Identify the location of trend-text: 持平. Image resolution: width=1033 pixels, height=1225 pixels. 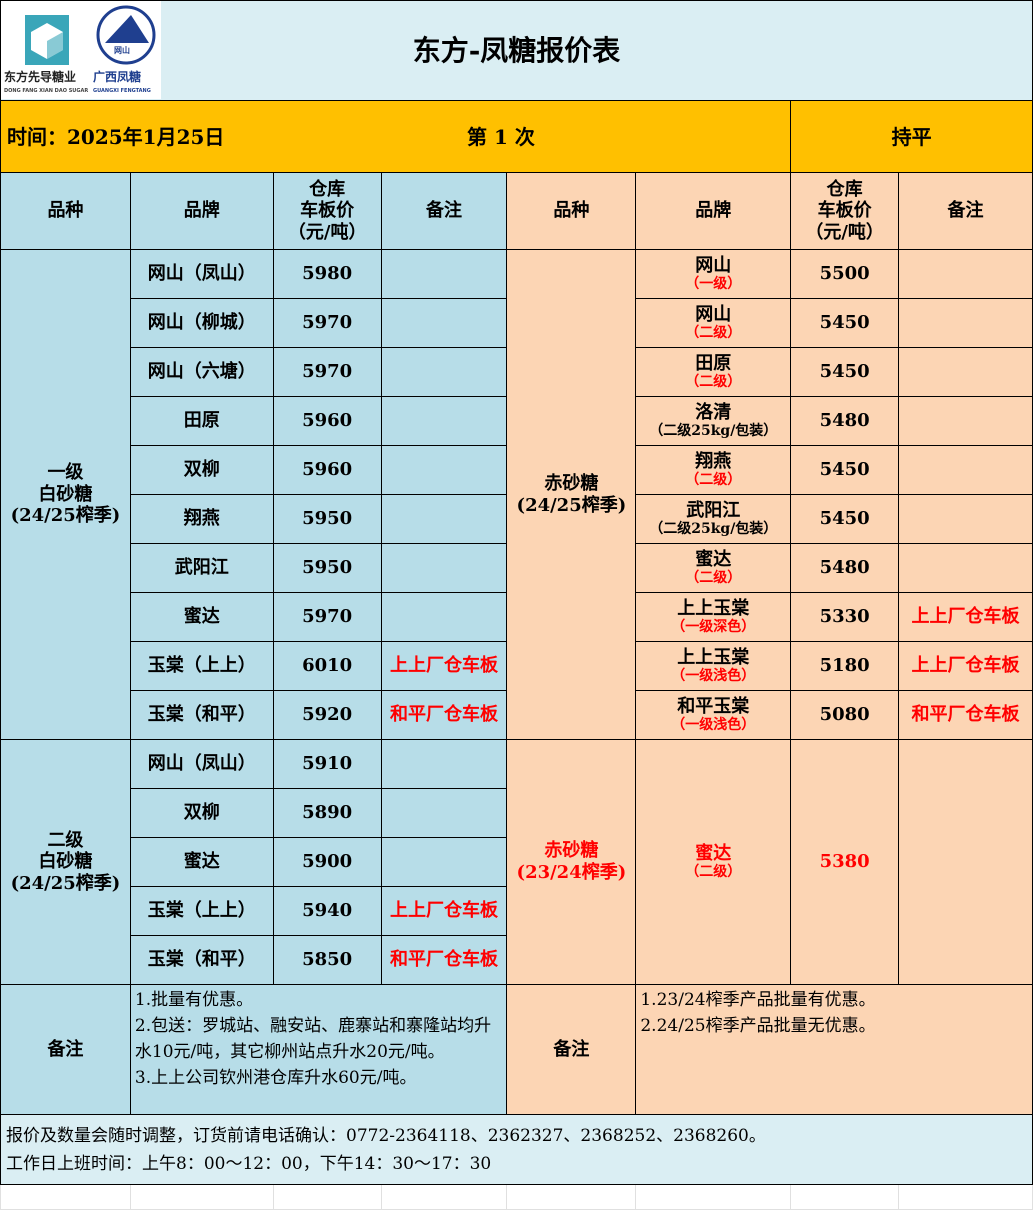
(911, 136).